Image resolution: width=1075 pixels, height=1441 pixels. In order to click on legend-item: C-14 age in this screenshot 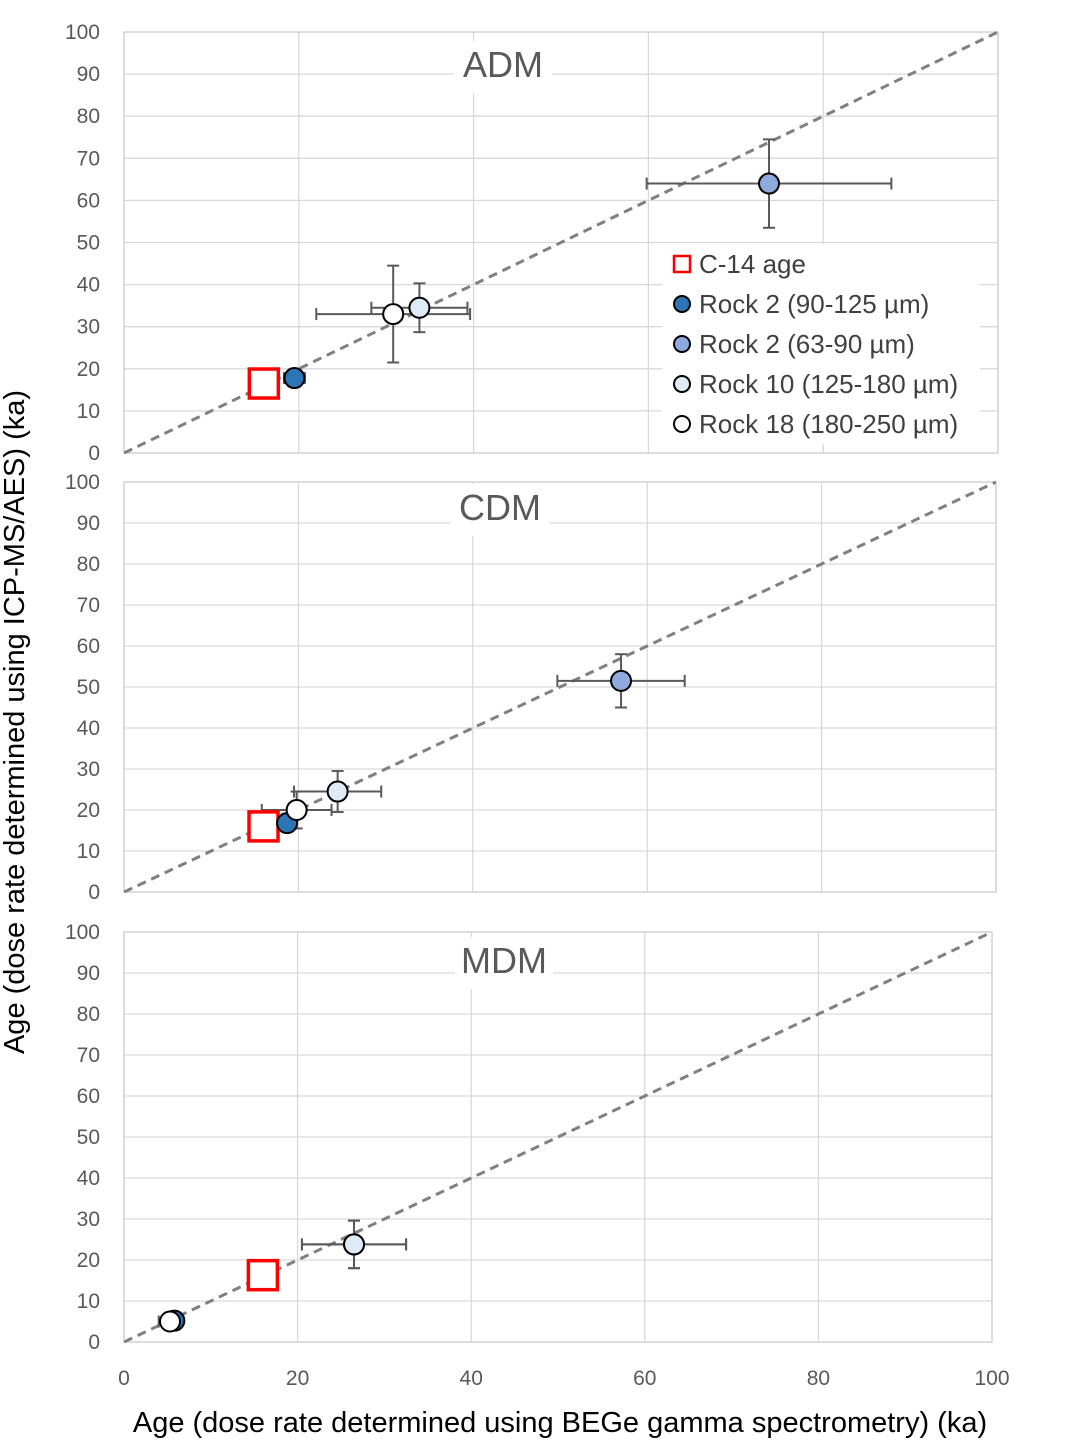, I will do `click(739, 264)`.